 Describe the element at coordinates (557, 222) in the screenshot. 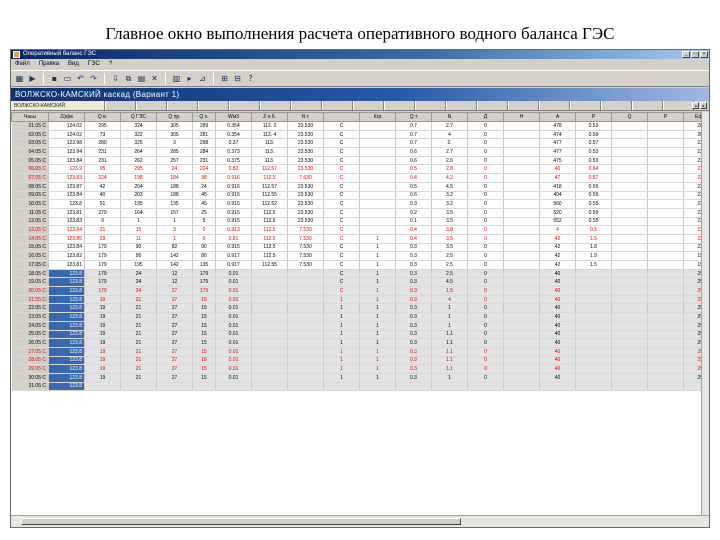

I see `table-cell: 552` at that location.